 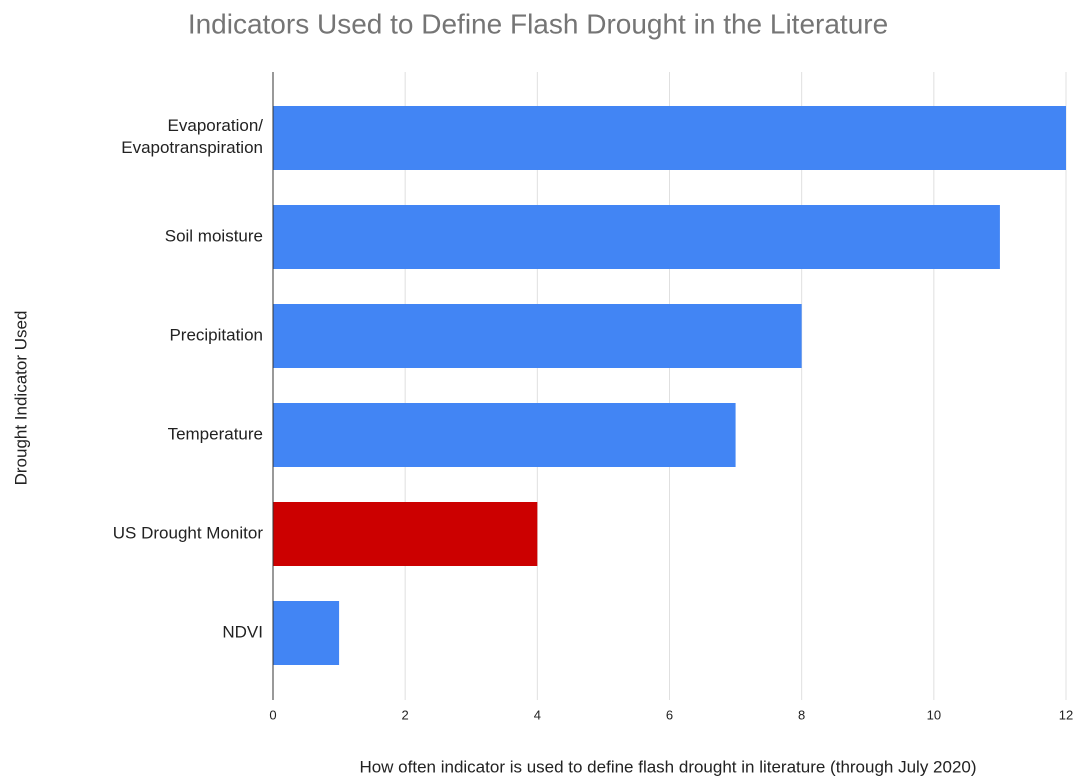 I want to click on x-tick-label: 10, so click(x=934, y=714).